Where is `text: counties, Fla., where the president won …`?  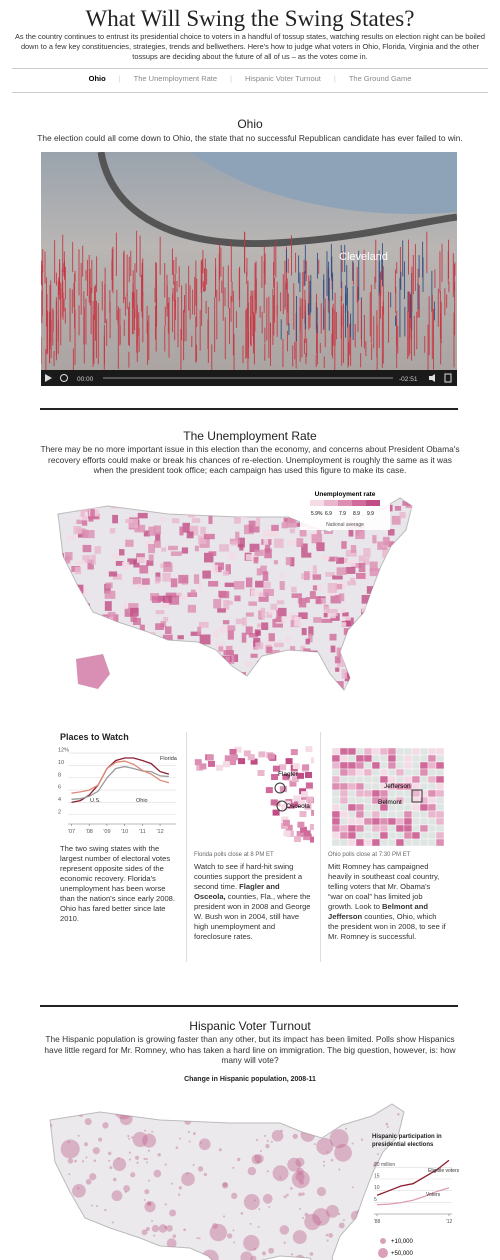 text: counties, Fla., where the president won … is located at coordinates (252, 916).